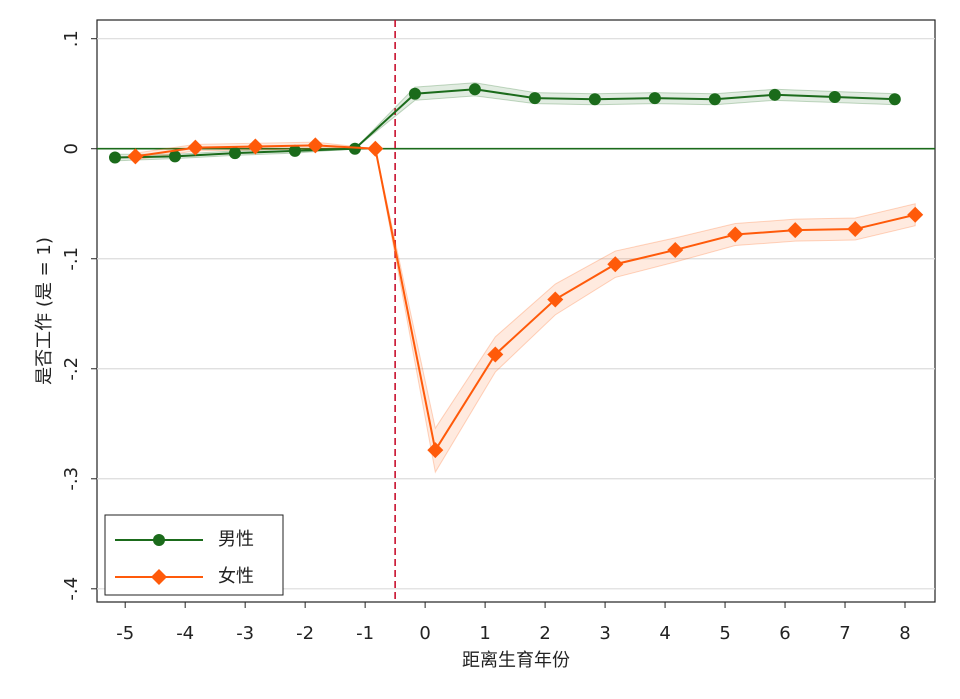 This screenshot has width=960, height=699. Describe the element at coordinates (365, 633) in the screenshot. I see `x-tick-label: -1` at that location.